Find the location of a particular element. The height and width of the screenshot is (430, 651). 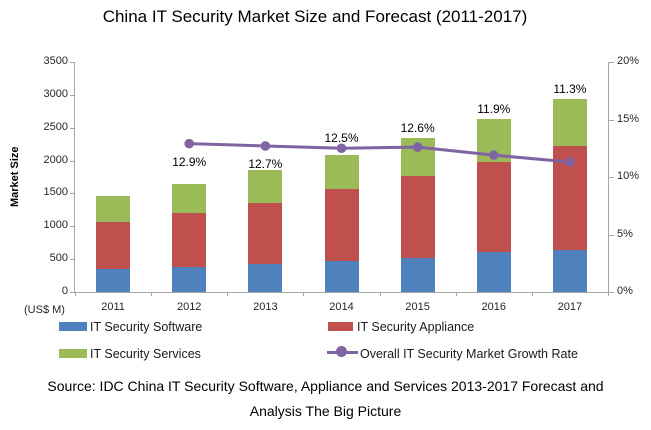

x-category-label: 2016 is located at coordinates (494, 307).